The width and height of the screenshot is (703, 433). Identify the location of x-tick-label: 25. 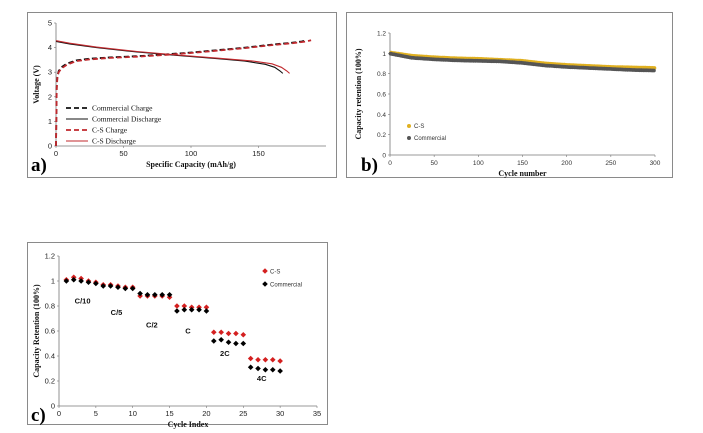
(243, 413).